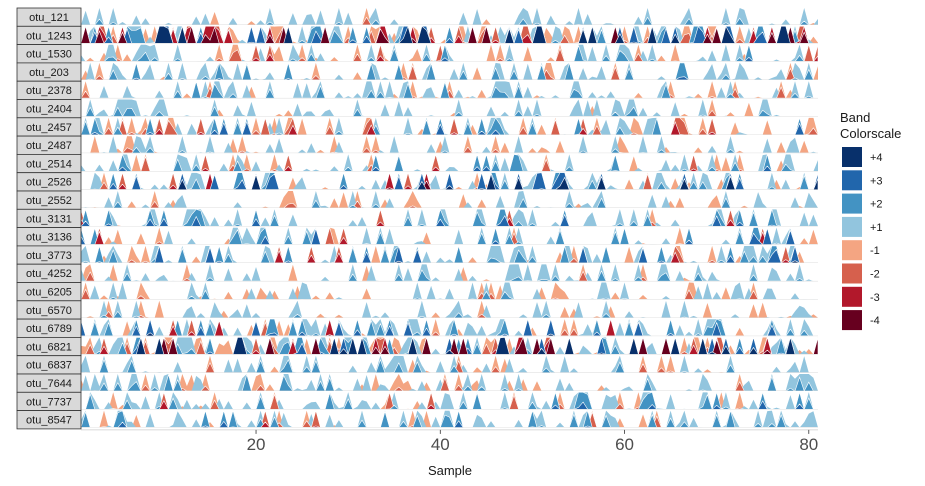 Image resolution: width=925 pixels, height=486 pixels. What do you see at coordinates (49, 238) in the screenshot?
I see `strip-label: otu_3136` at bounding box center [49, 238].